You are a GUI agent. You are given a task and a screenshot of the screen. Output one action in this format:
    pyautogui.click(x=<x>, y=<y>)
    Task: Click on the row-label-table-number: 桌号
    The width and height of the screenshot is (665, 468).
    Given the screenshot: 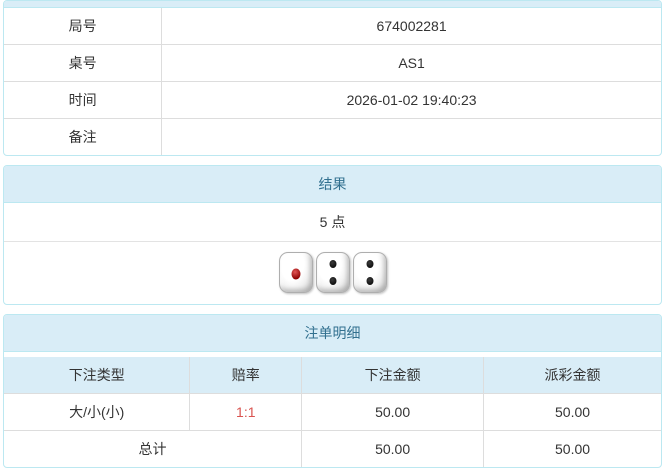 What is the action you would take?
    pyautogui.click(x=83, y=63)
    